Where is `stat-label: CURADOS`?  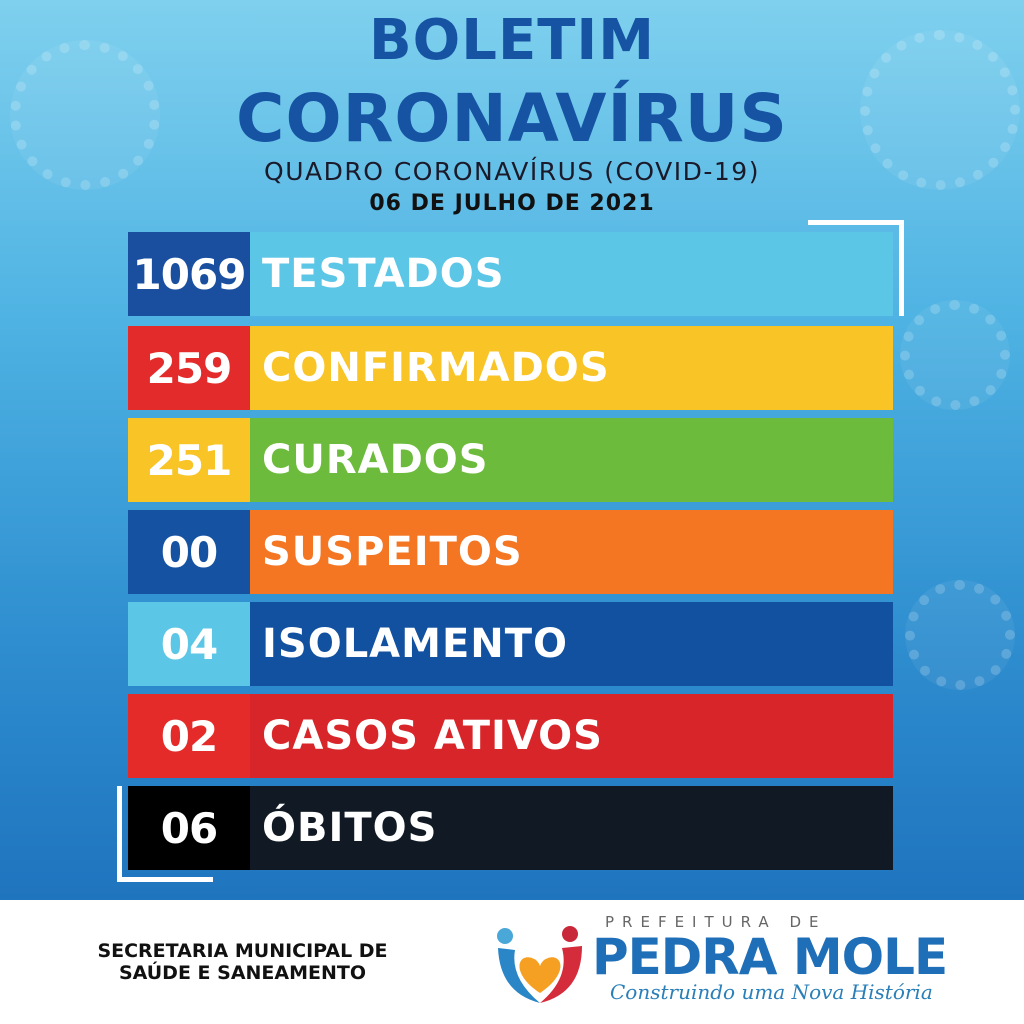
stat-label: CURADOS is located at coordinates (571, 460).